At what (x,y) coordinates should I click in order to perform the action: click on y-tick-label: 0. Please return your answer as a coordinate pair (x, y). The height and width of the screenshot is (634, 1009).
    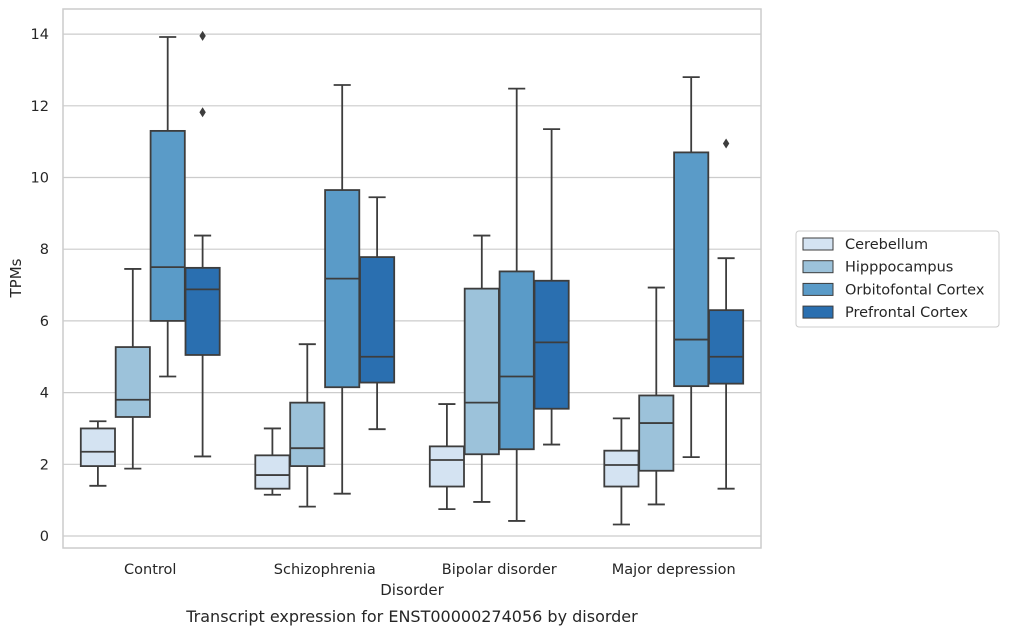
    Looking at the image, I should click on (44, 537).